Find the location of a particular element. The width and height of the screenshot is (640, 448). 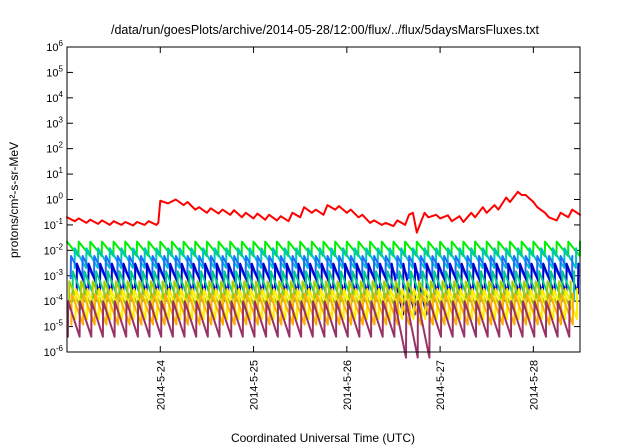

y-tick-label: 10⁴ is located at coordinates (54, 97).